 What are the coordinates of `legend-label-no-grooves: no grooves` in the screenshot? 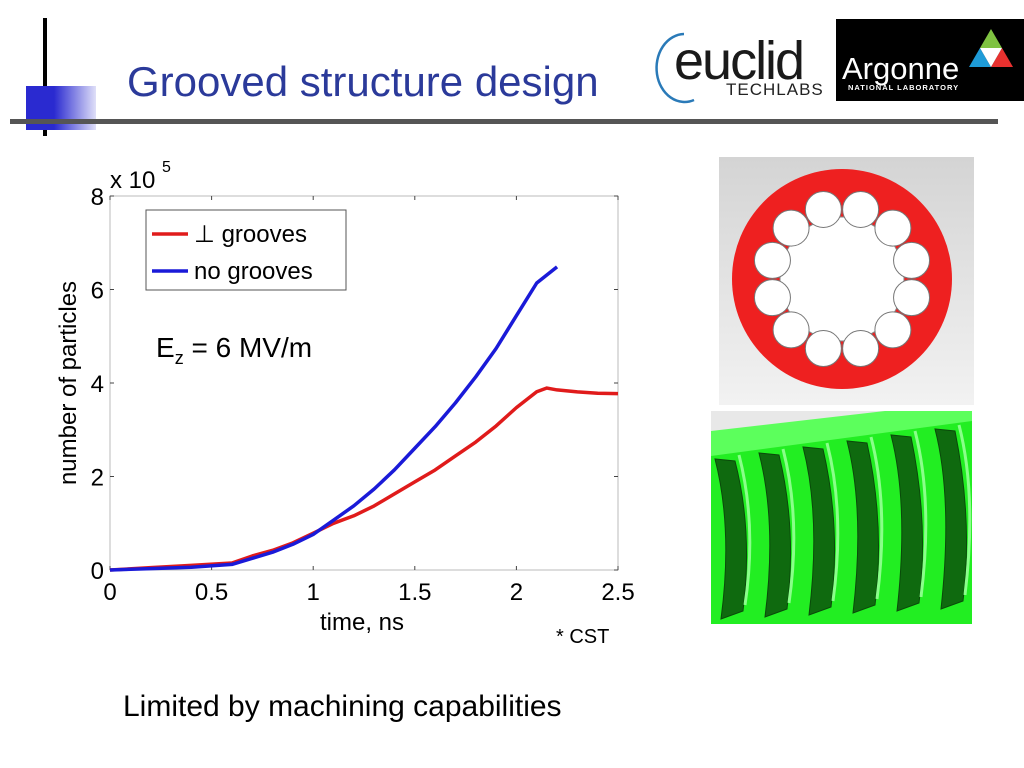 It's located at (253, 271).